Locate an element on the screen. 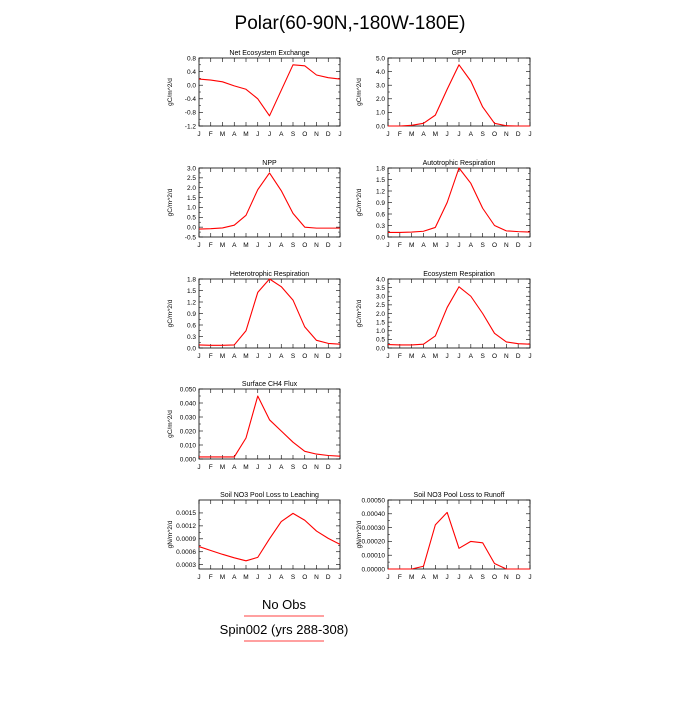  y-tick-label: -0.8 is located at coordinates (191, 113).